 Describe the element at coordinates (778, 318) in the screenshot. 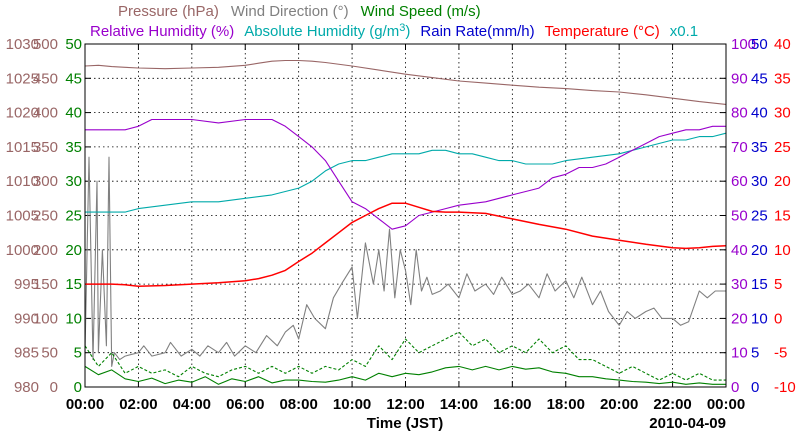

I see `y-tick-label-temp: 0` at that location.